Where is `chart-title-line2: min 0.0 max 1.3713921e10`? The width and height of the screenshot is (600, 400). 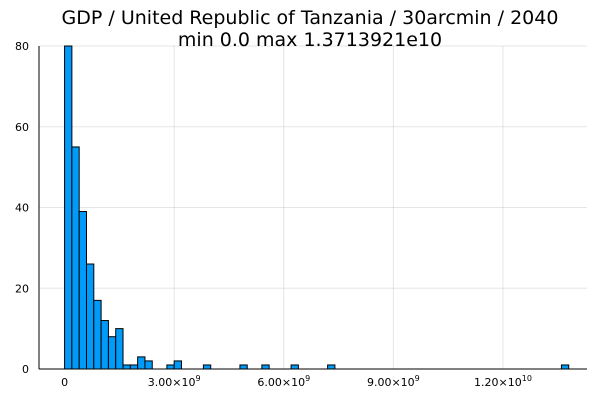 chart-title-line2: min 0.0 max 1.3713921e10 is located at coordinates (310, 40).